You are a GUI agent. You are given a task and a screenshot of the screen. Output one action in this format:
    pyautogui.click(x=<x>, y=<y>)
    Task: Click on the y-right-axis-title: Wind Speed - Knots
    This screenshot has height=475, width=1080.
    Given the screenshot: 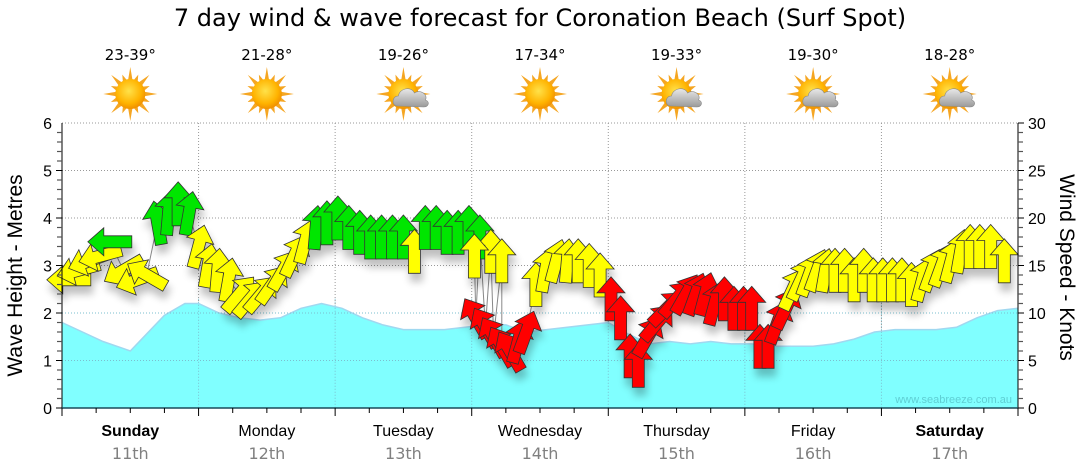 What is the action you would take?
    pyautogui.click(x=1066, y=267)
    